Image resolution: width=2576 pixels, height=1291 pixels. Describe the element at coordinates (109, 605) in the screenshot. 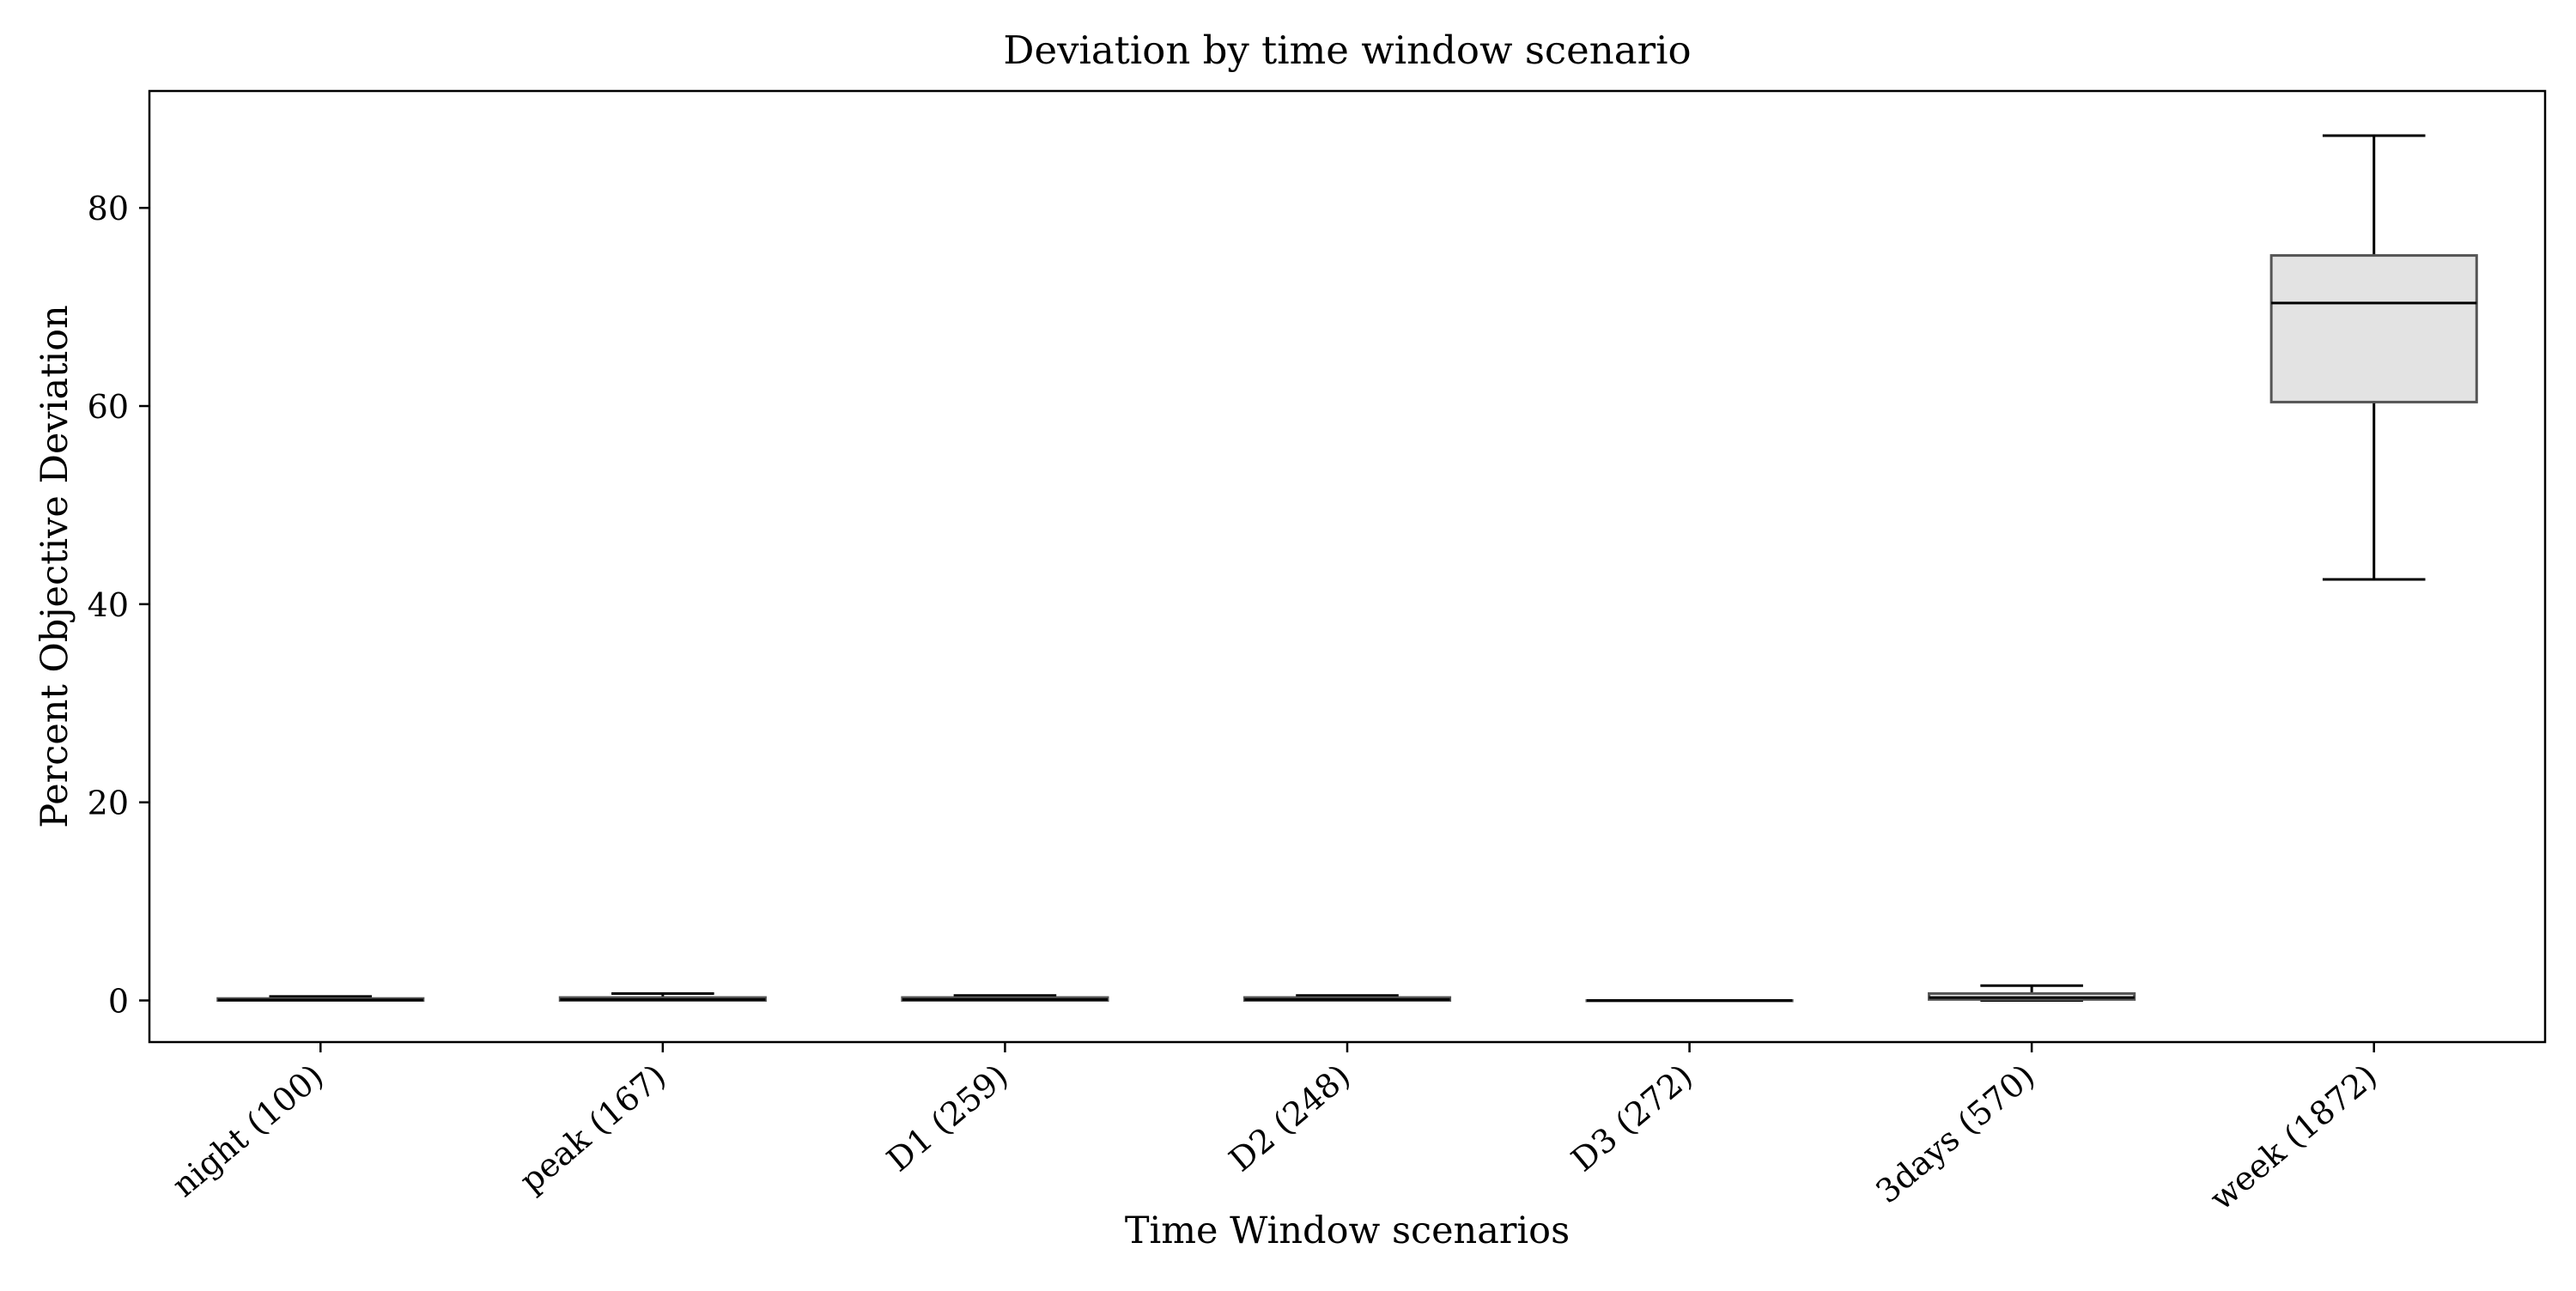

I see `y-tick-label: 40` at that location.